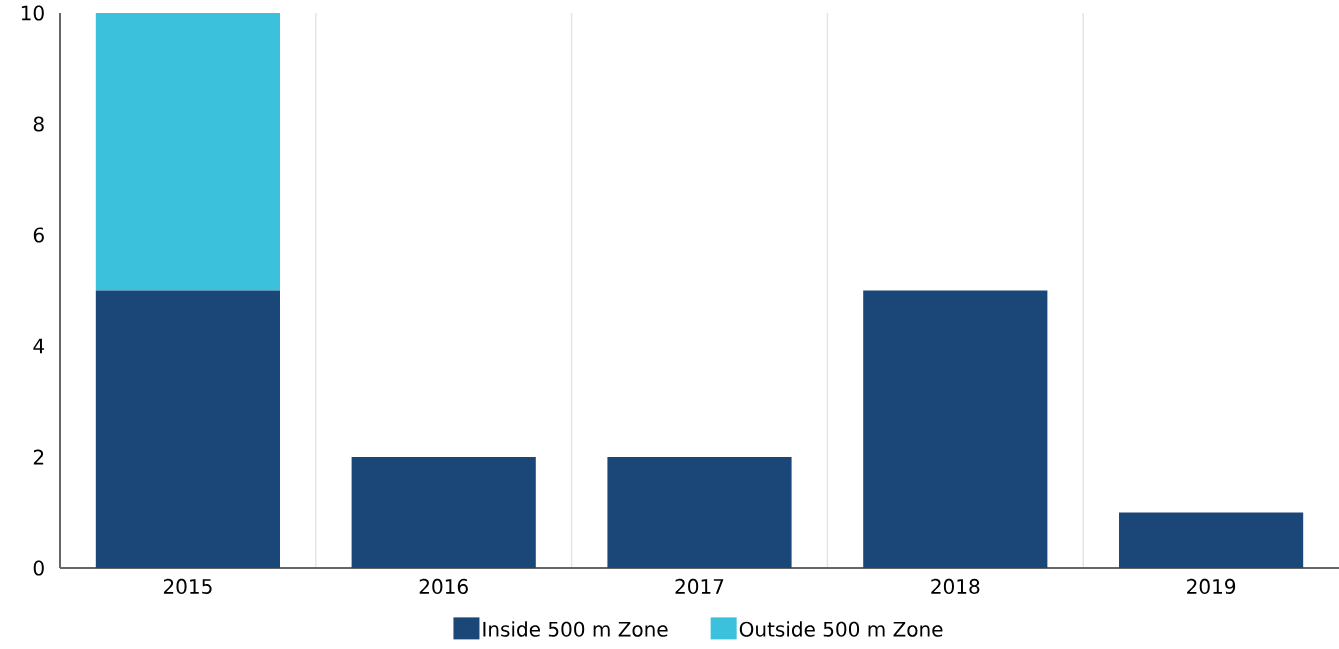  Describe the element at coordinates (39, 346) in the screenshot. I see `y-tick-label: 4` at that location.